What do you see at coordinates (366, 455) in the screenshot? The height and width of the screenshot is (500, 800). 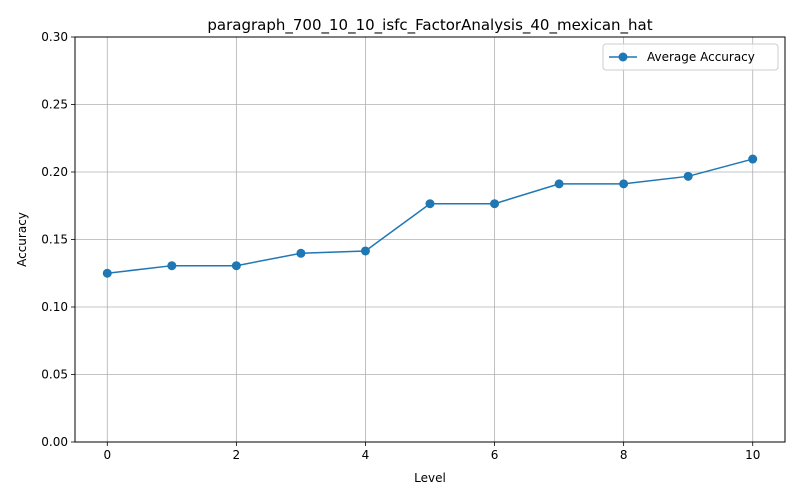 I see `x-tick-label: 4` at bounding box center [366, 455].